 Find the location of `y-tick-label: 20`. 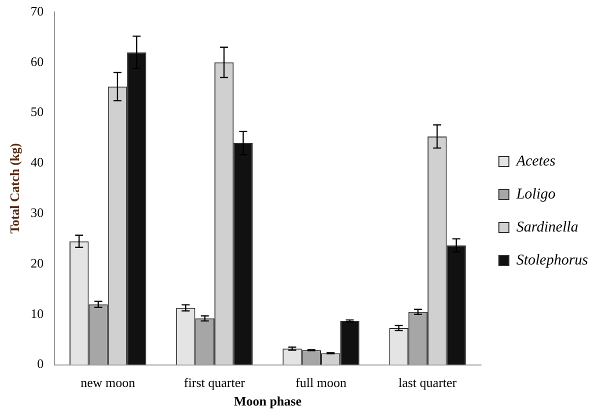

y-tick-label: 20 is located at coordinates (37, 262).